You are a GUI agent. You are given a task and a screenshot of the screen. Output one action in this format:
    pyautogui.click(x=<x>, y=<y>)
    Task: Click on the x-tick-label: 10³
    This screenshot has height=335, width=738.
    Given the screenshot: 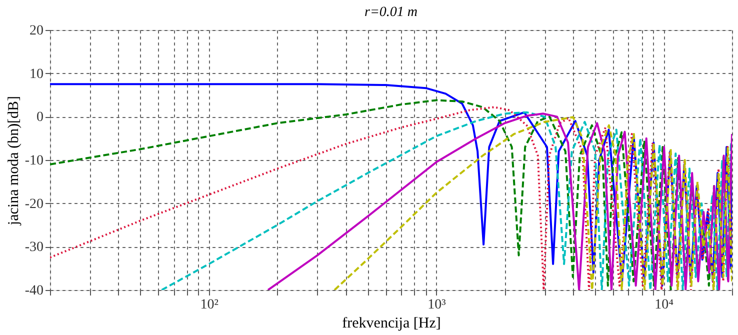 What is the action you would take?
    pyautogui.click(x=437, y=305)
    